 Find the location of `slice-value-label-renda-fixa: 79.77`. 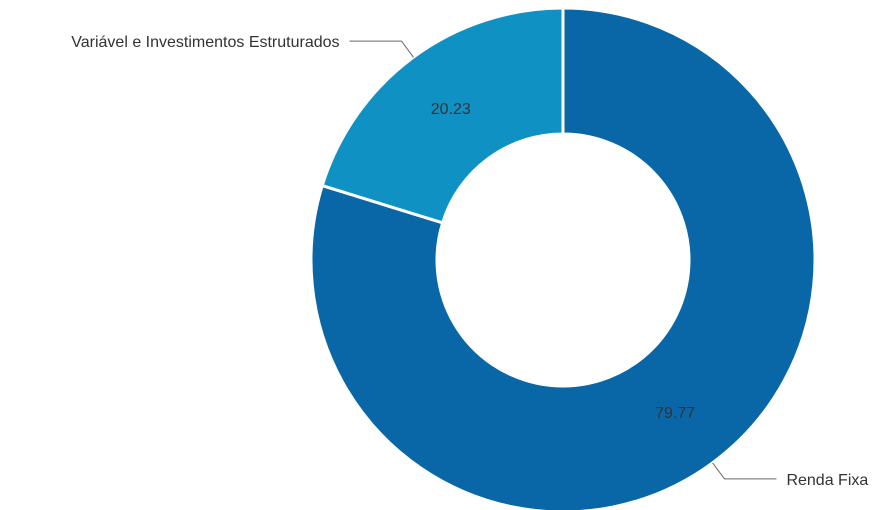

slice-value-label-renda-fixa: 79.77 is located at coordinates (675, 413).